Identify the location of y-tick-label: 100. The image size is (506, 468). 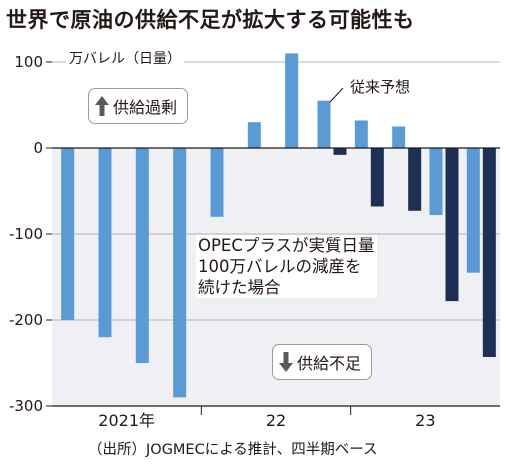
(28, 62).